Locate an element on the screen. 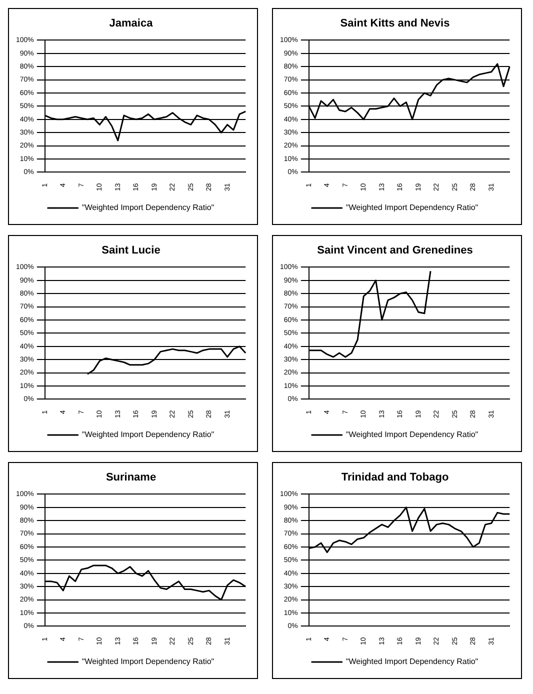 The image size is (533, 694). chart-title: Saint Vincent and Grenedines is located at coordinates (395, 250).